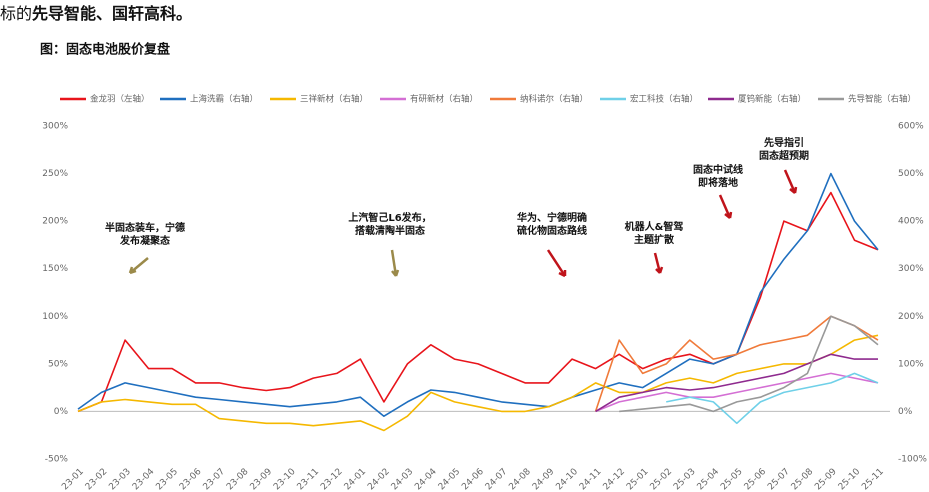 This screenshot has height=492, width=929. I want to click on lead-bold: 先导智能、国轩高科。, so click(112, 13).